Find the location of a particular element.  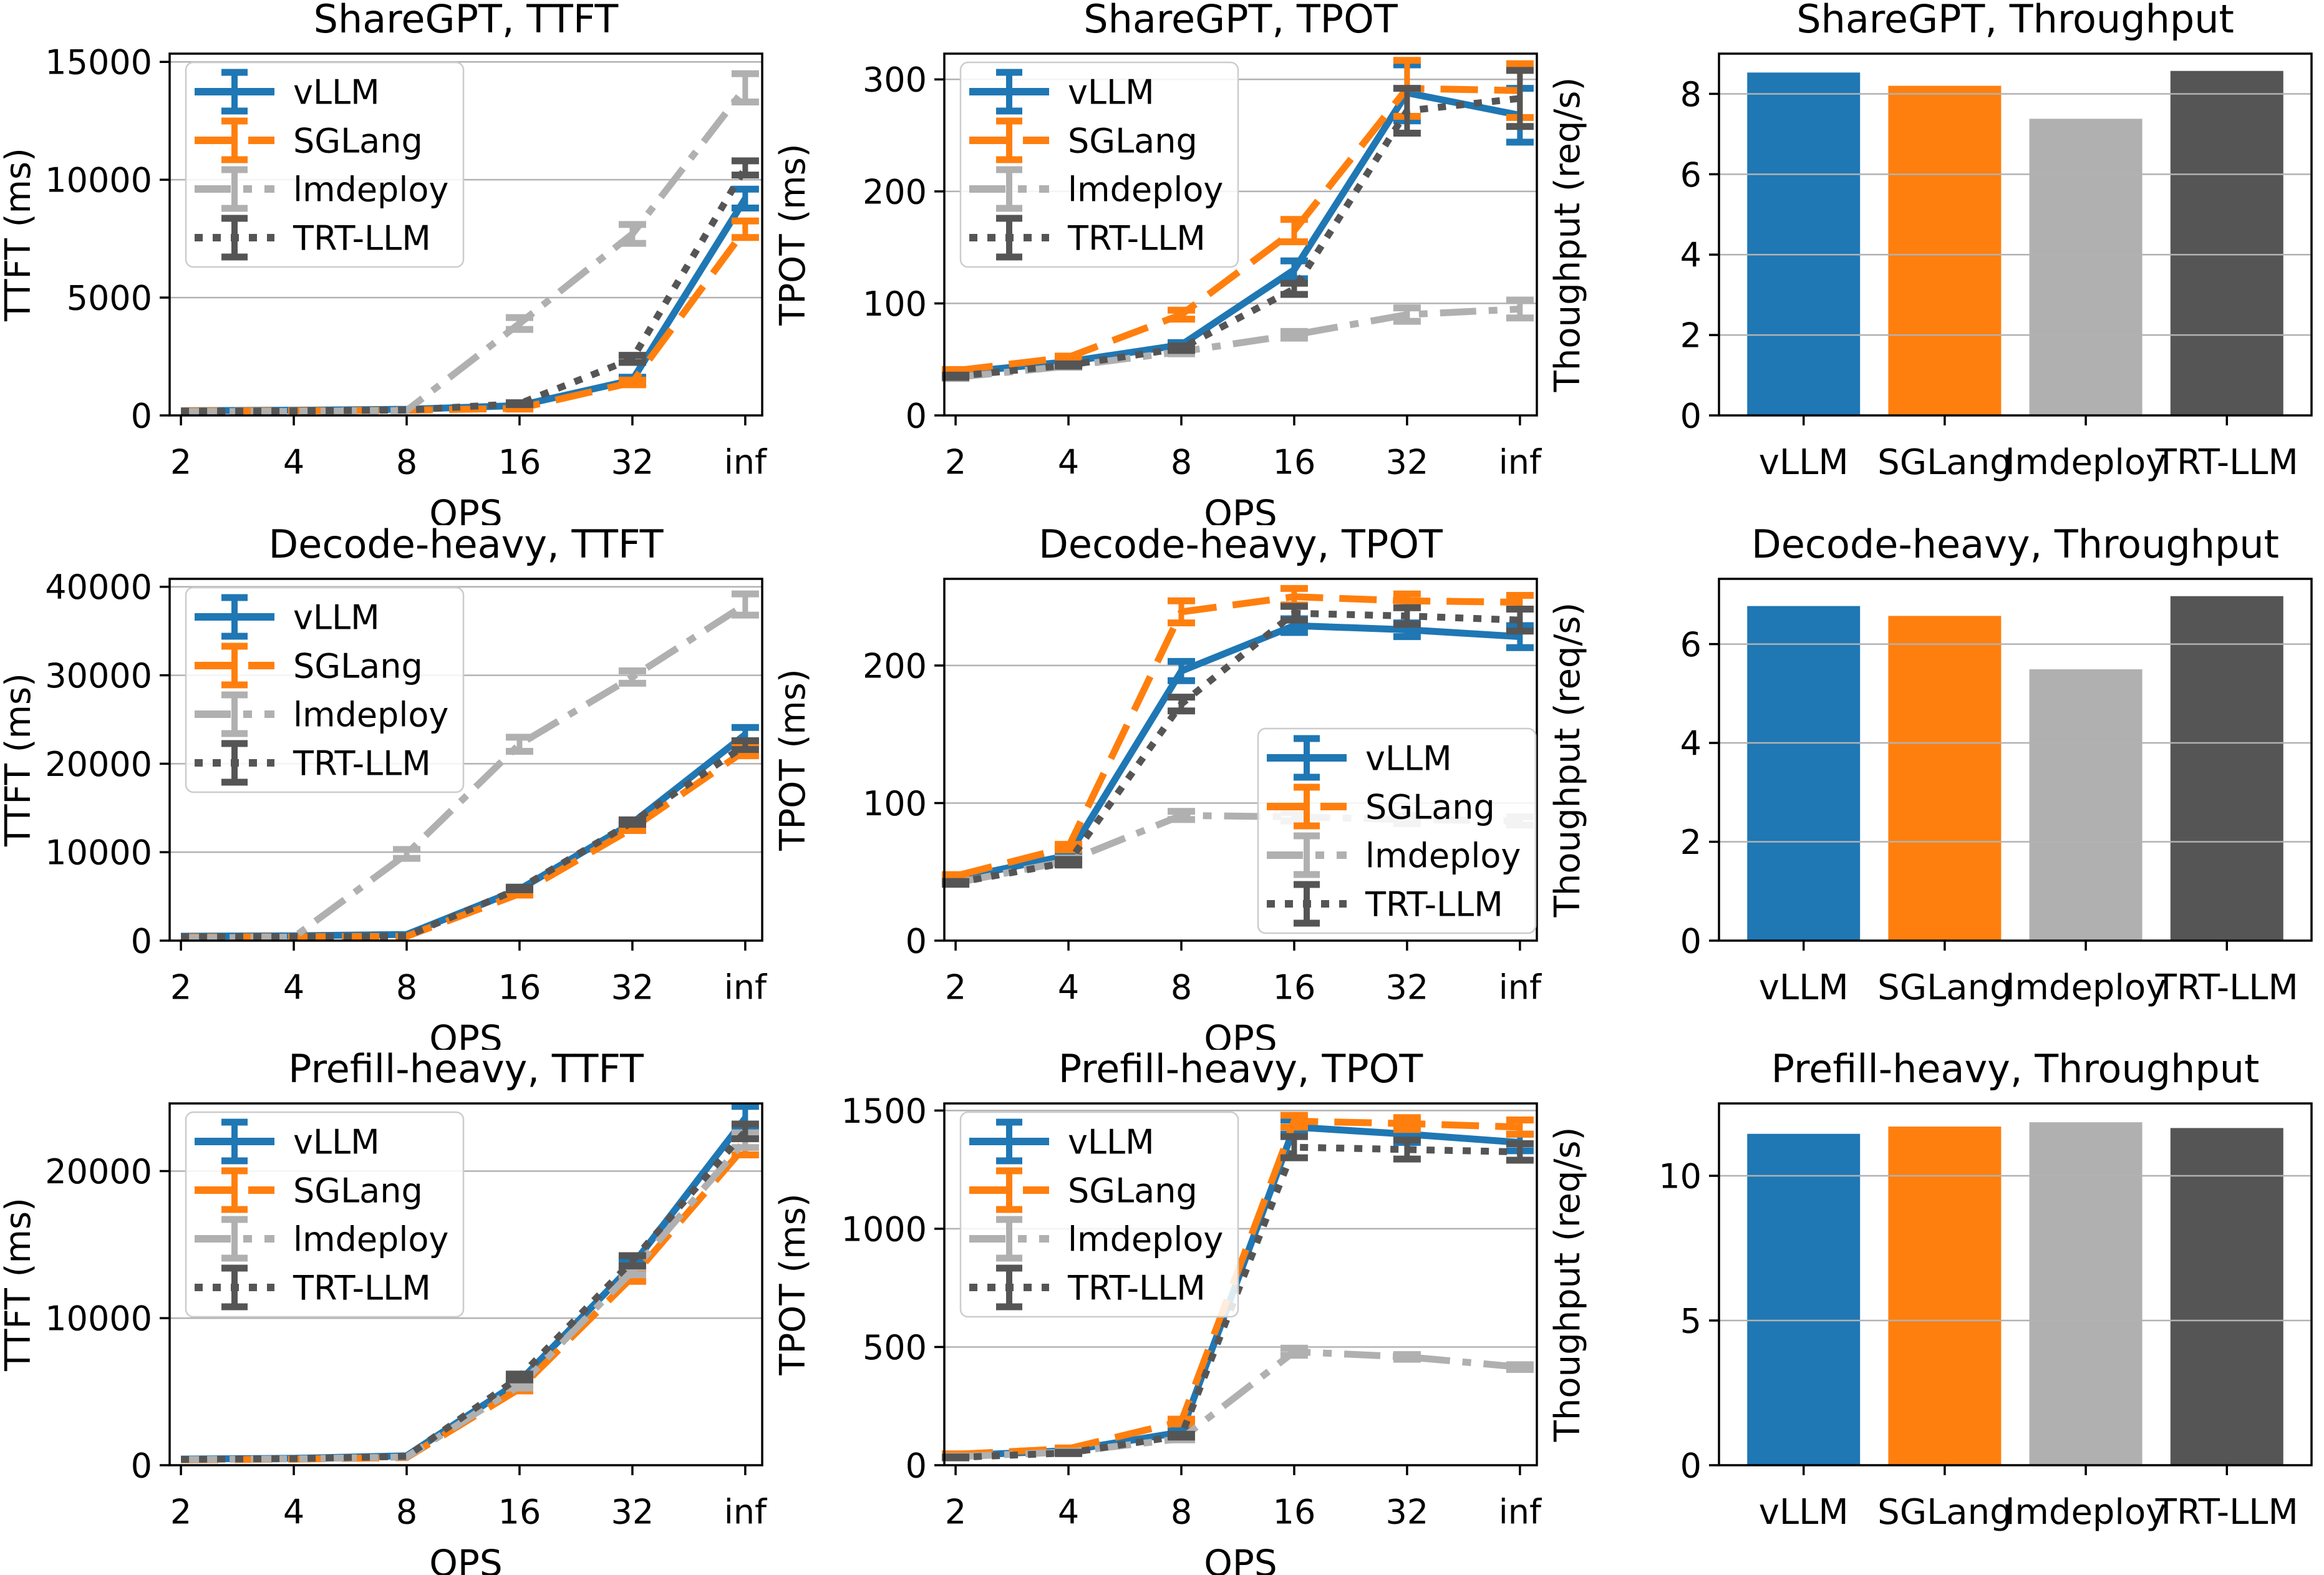

x-category-label: vLLM is located at coordinates (1804, 987).